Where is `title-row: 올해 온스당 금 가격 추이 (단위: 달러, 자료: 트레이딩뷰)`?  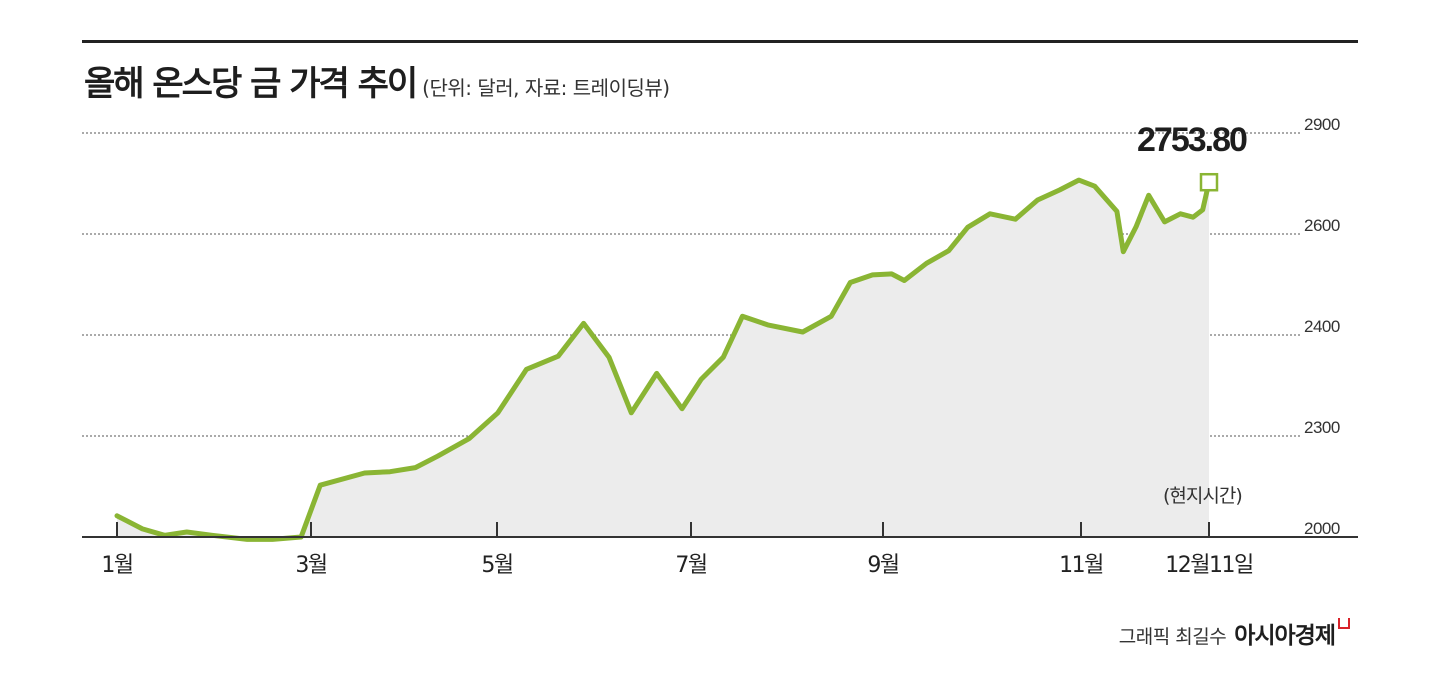
title-row: 올해 온스당 금 가격 추이 (단위: 달러, 자료: 트레이딩뷰) is located at coordinates (377, 80).